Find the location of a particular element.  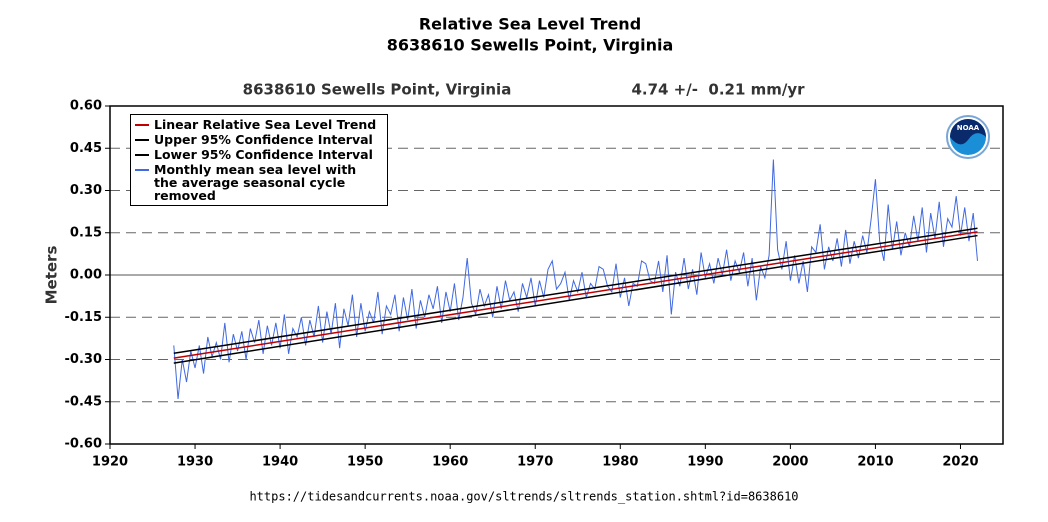

y-tick-label: -0.45 is located at coordinates (83, 401).